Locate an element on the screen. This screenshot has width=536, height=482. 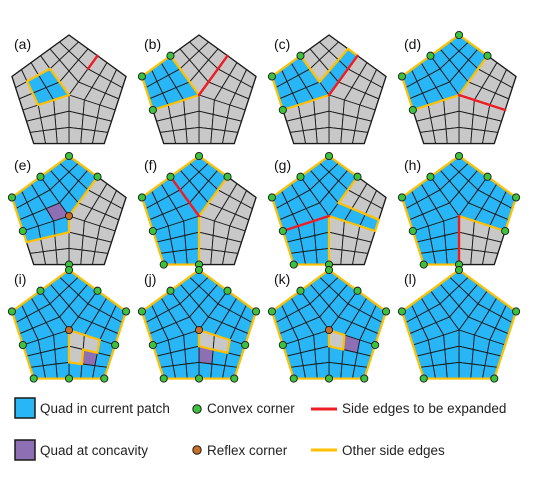
legend-item-reflex-corner: Reflex corner is located at coordinates (240, 450).